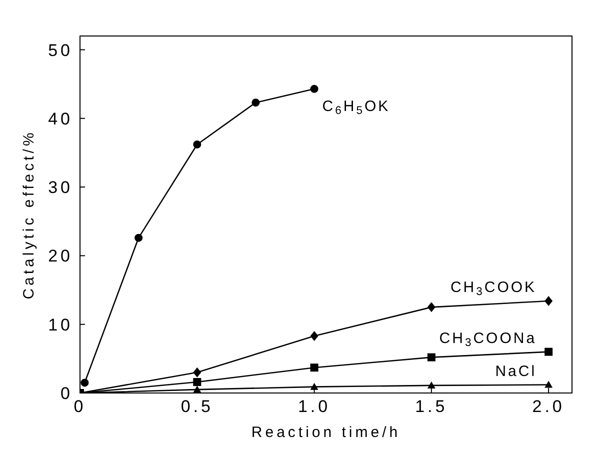 The width and height of the screenshot is (600, 455). I want to click on series-label: C$_{6}$H$_{5}$OK, so click(356, 107).